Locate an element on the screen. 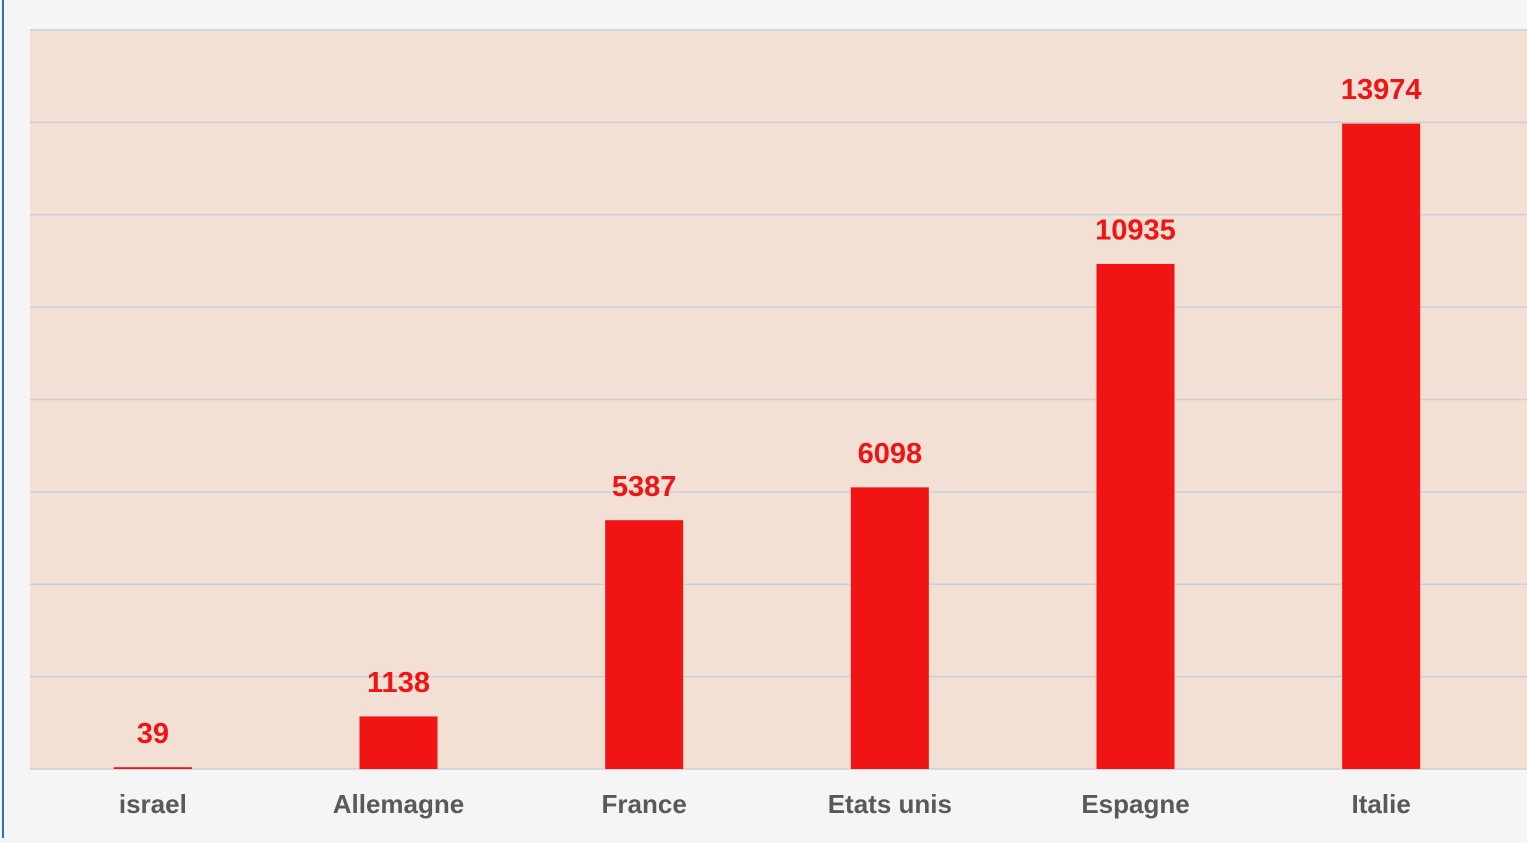 Image resolution: width=1527 pixels, height=843 pixels. x-tick-label: Etats unis is located at coordinates (890, 804).